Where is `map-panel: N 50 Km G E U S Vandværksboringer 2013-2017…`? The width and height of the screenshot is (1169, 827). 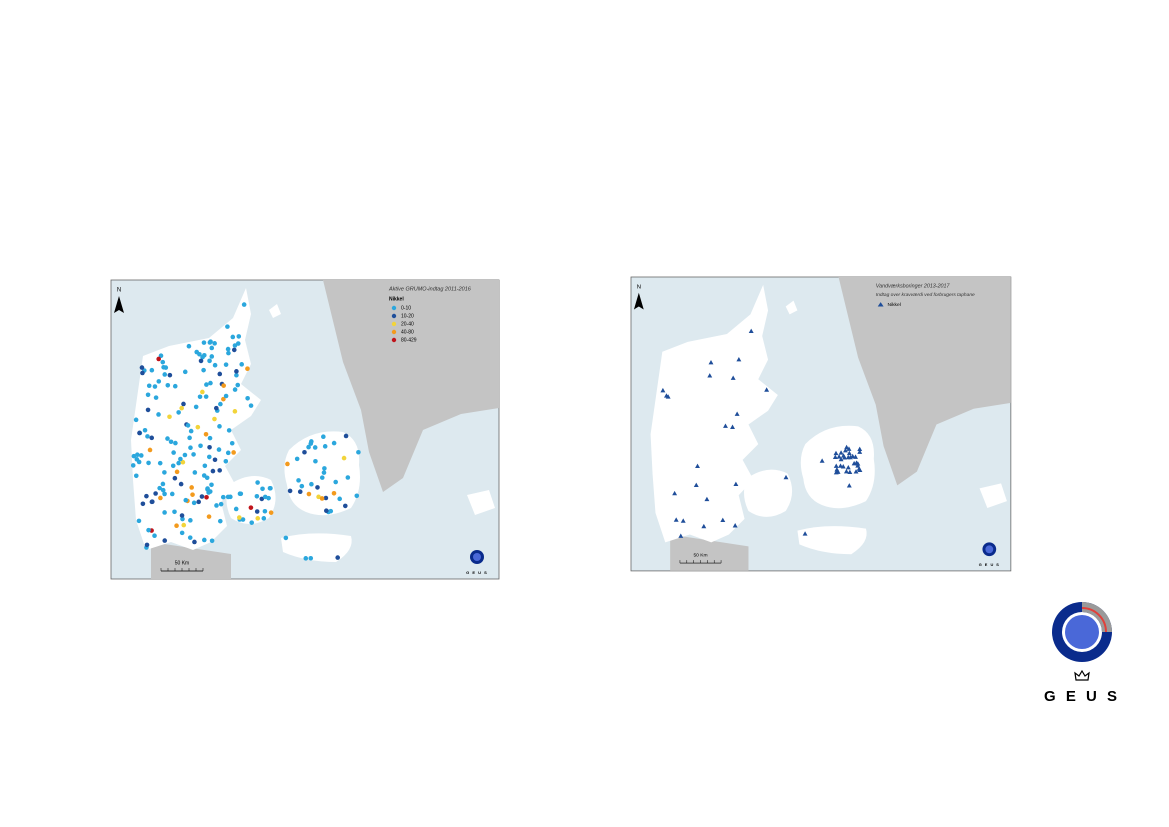 map-panel: N 50 Km G E U S Vandværksboringer 2013-2017… is located at coordinates (821, 424).